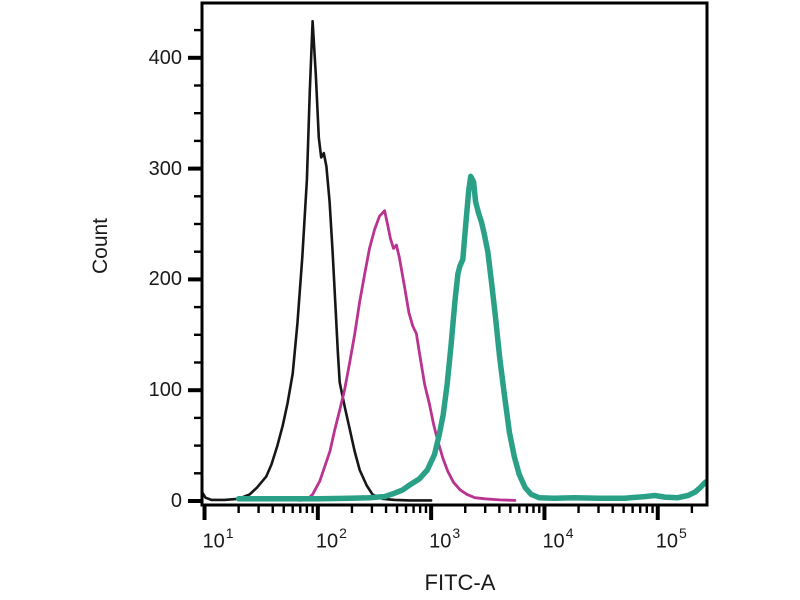 The width and height of the screenshot is (800, 600). What do you see at coordinates (558, 539) in the screenshot?
I see `x-tick-label: 10⁴` at bounding box center [558, 539].